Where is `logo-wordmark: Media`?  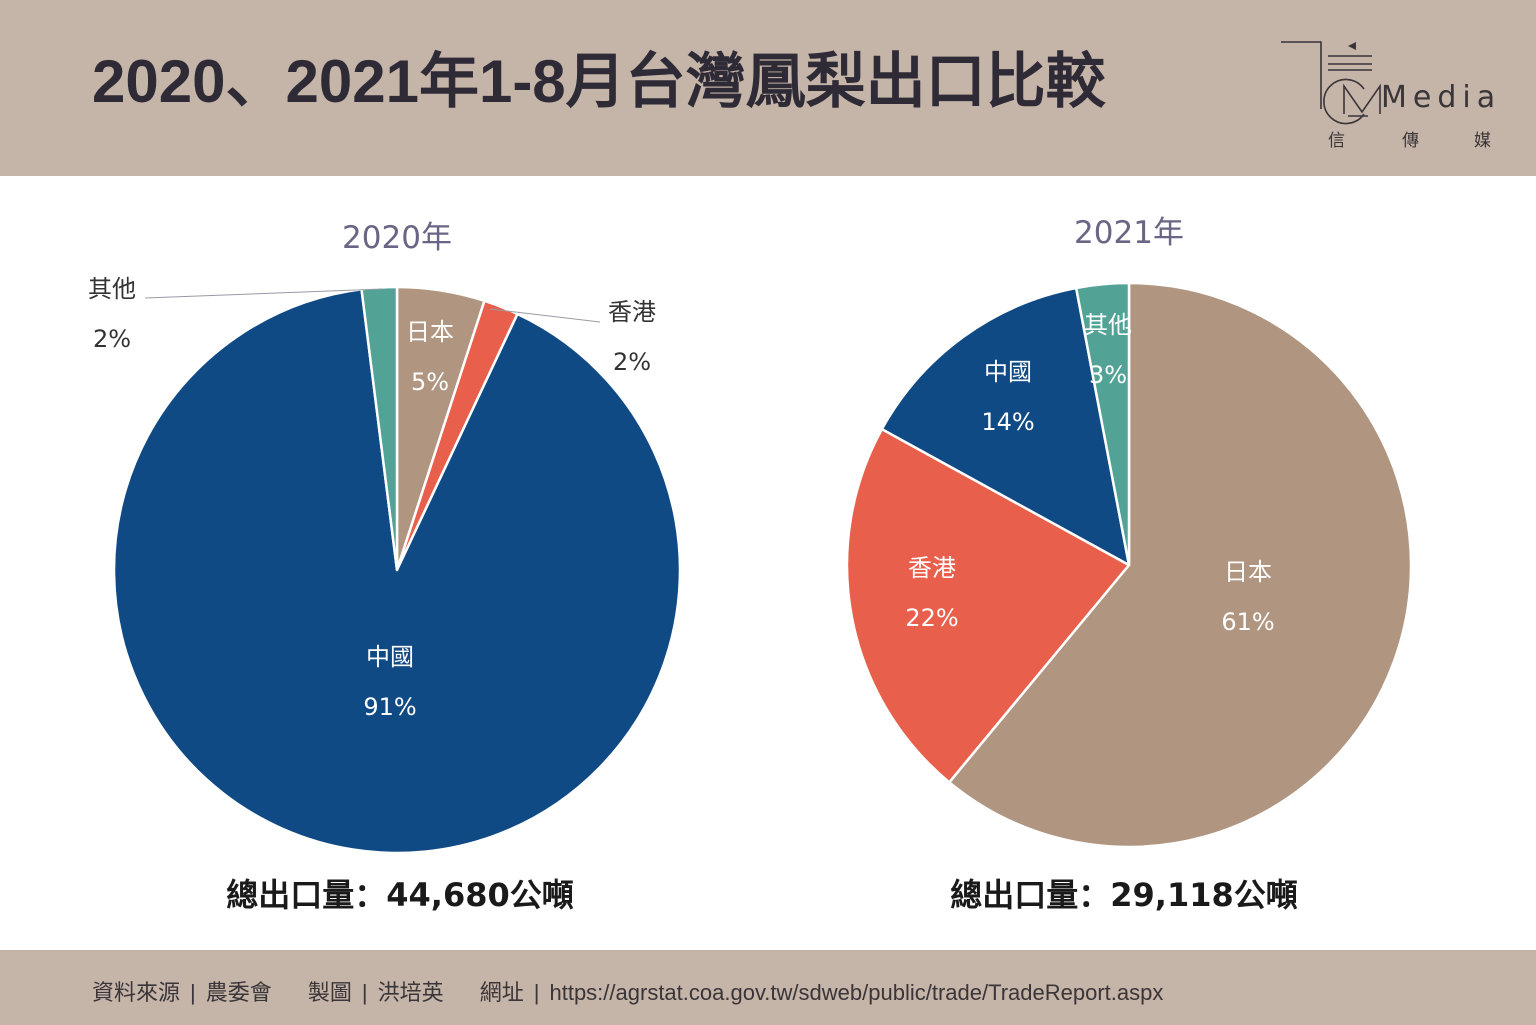
logo-wordmark: Media is located at coordinates (1441, 97).